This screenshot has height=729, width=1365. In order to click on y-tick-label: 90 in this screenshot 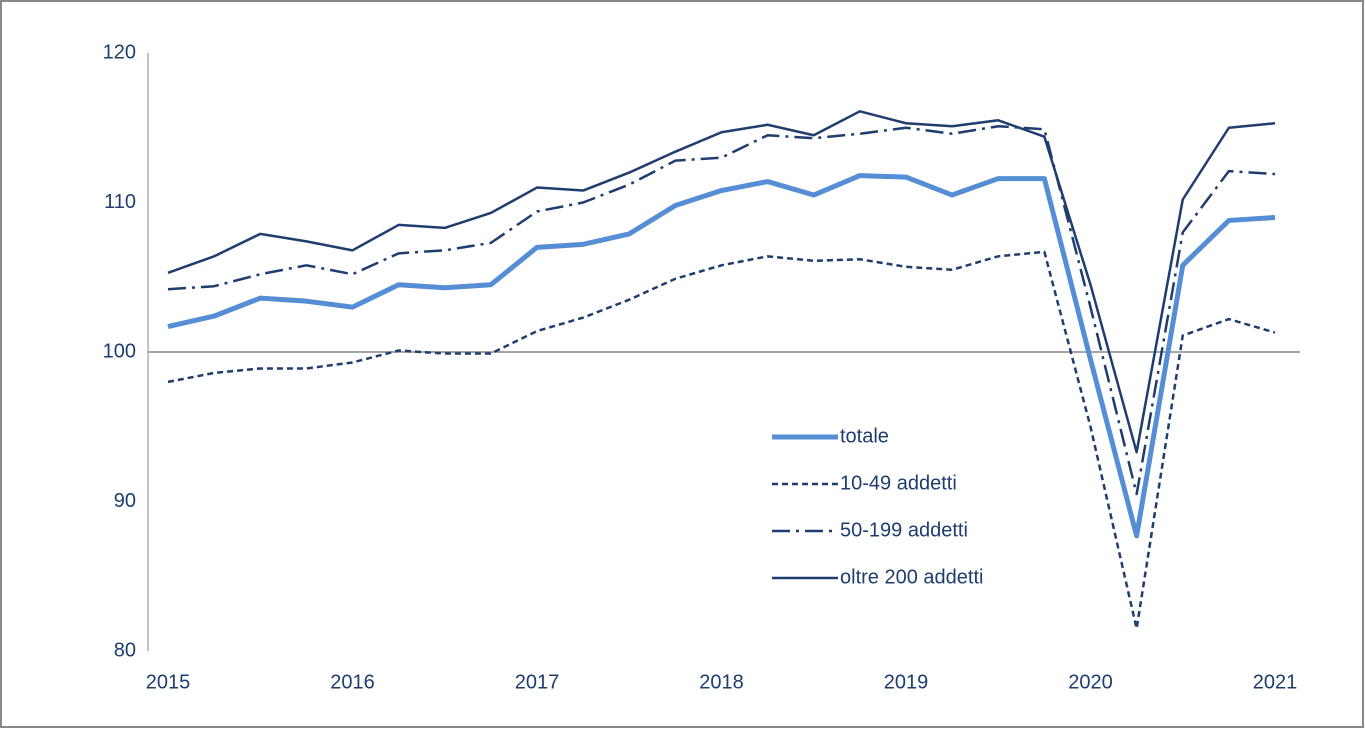, I will do `click(125, 501)`.